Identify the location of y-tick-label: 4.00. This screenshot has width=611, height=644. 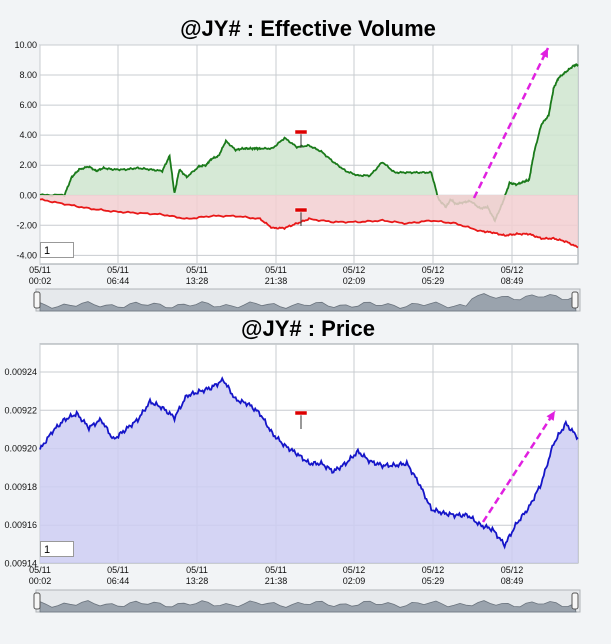
(28, 135).